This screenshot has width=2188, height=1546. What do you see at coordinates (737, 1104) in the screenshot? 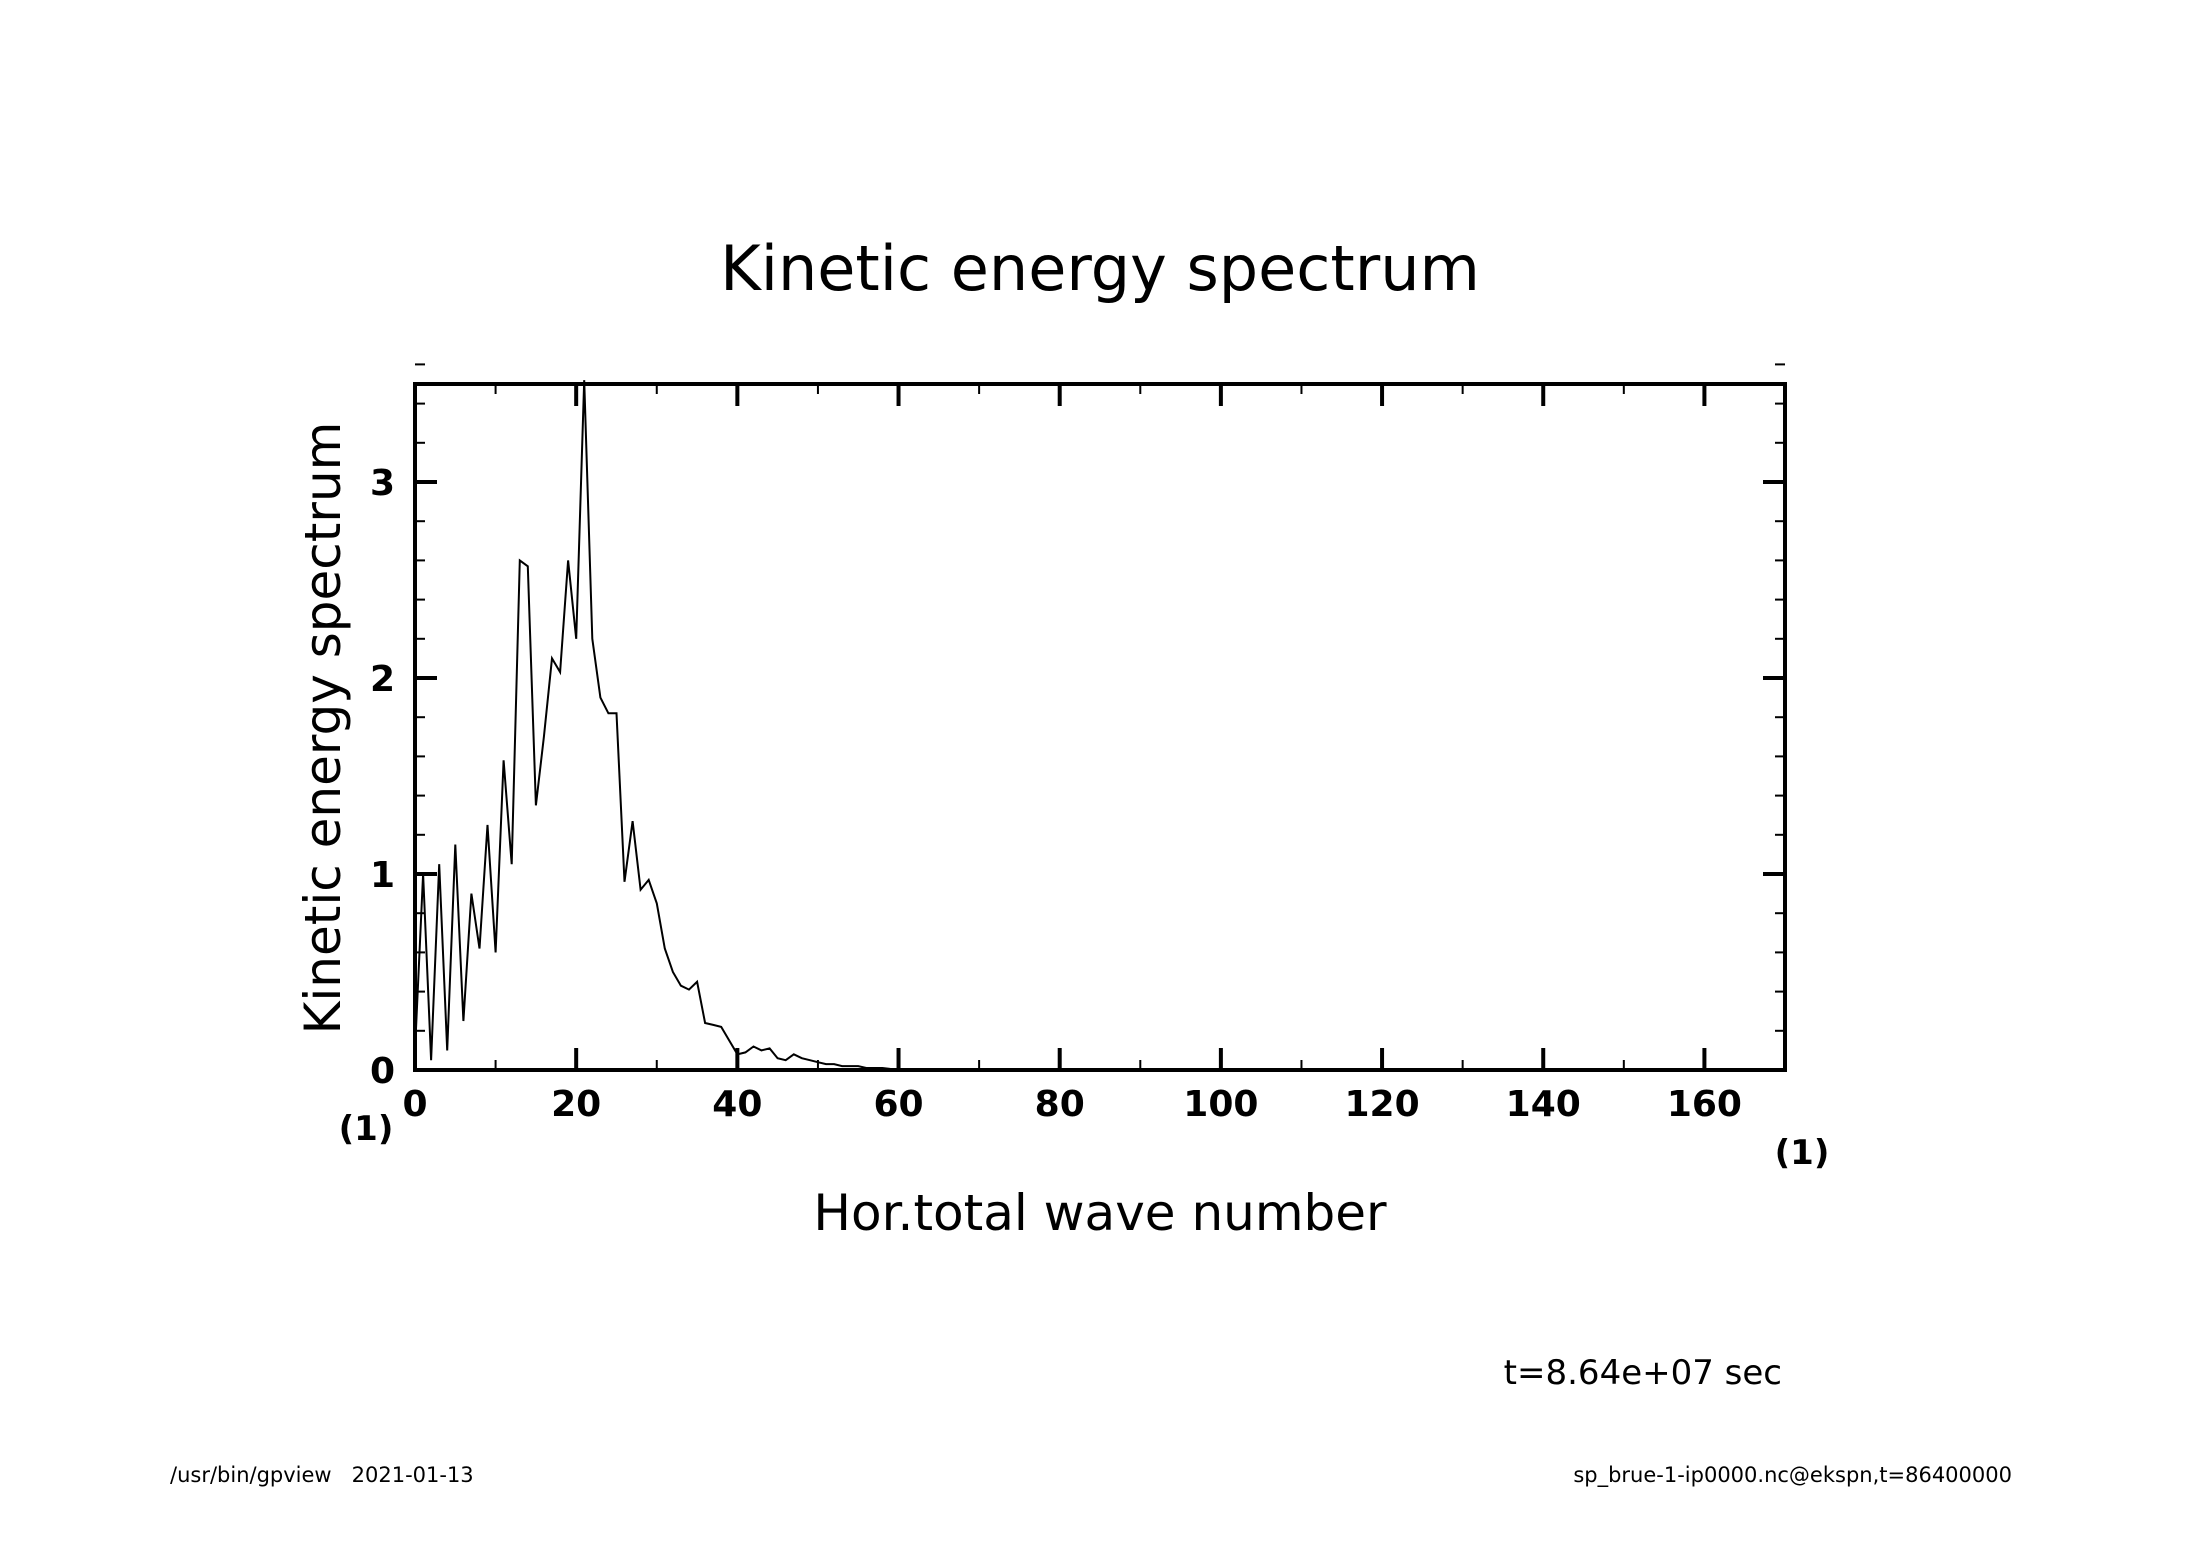
I see `x-tick-label: 40` at bounding box center [737, 1104].